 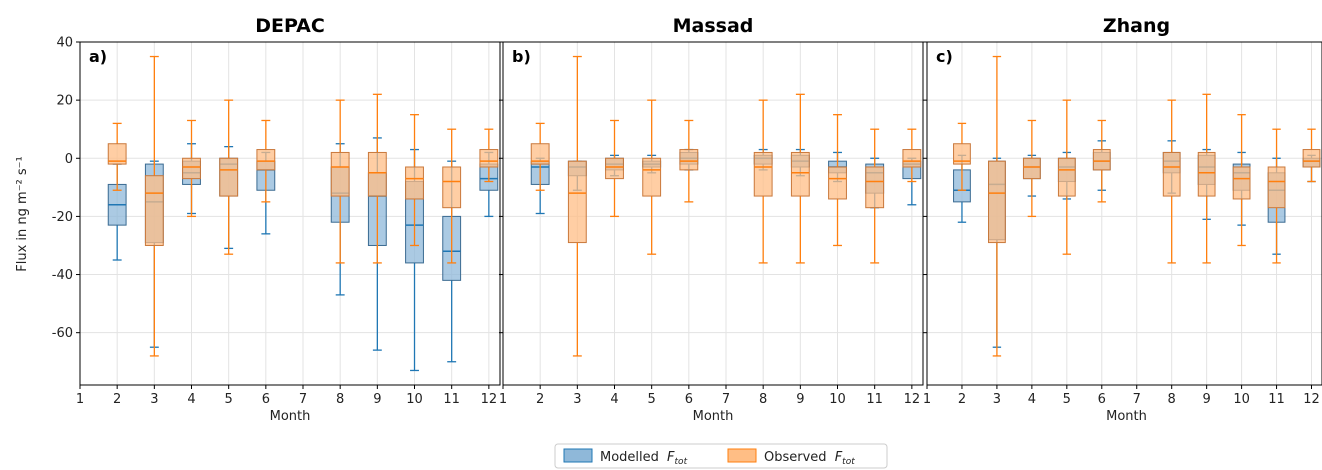 What do you see at coordinates (521, 56) in the screenshot?
I see `panel-label: b)` at bounding box center [521, 56].